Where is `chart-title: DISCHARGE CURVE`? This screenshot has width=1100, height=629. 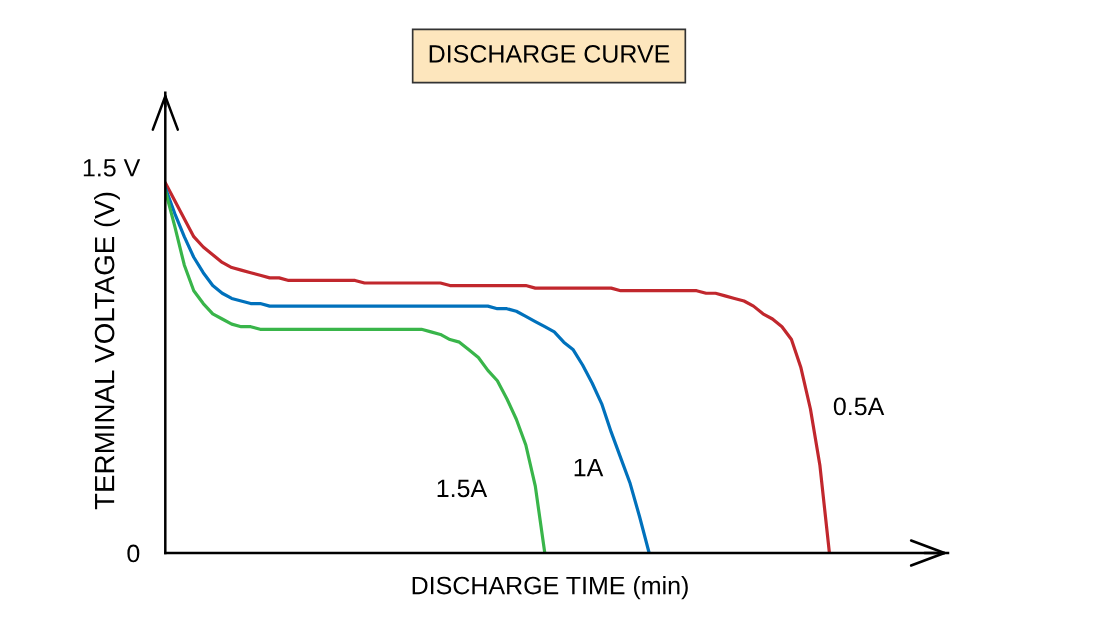
chart-title: DISCHARGE CURVE is located at coordinates (549, 54).